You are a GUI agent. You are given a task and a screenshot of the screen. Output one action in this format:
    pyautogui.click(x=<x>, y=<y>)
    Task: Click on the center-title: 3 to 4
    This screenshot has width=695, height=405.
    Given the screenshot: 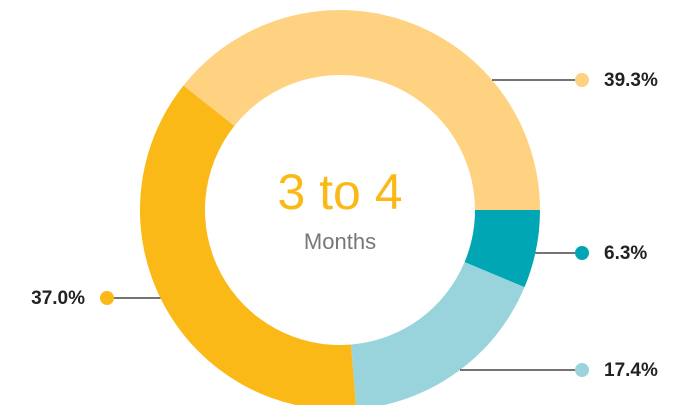 What is the action you would take?
    pyautogui.click(x=339, y=192)
    